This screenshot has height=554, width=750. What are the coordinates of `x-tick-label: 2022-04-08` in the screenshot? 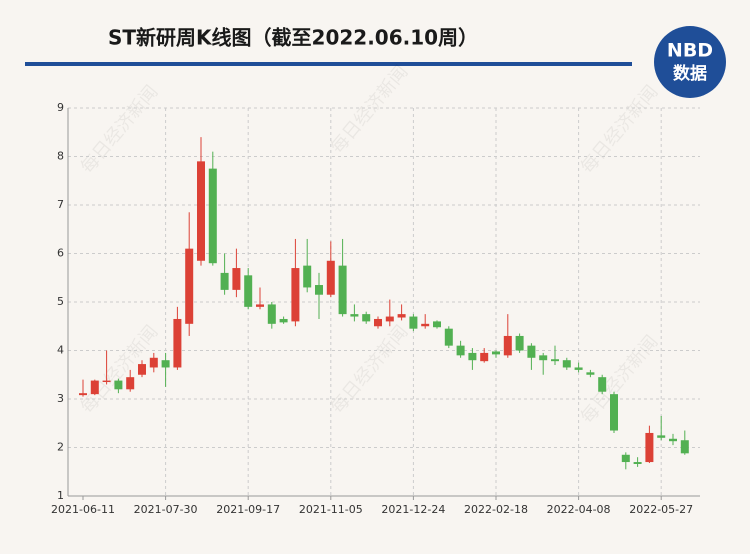 It's located at (579, 509).